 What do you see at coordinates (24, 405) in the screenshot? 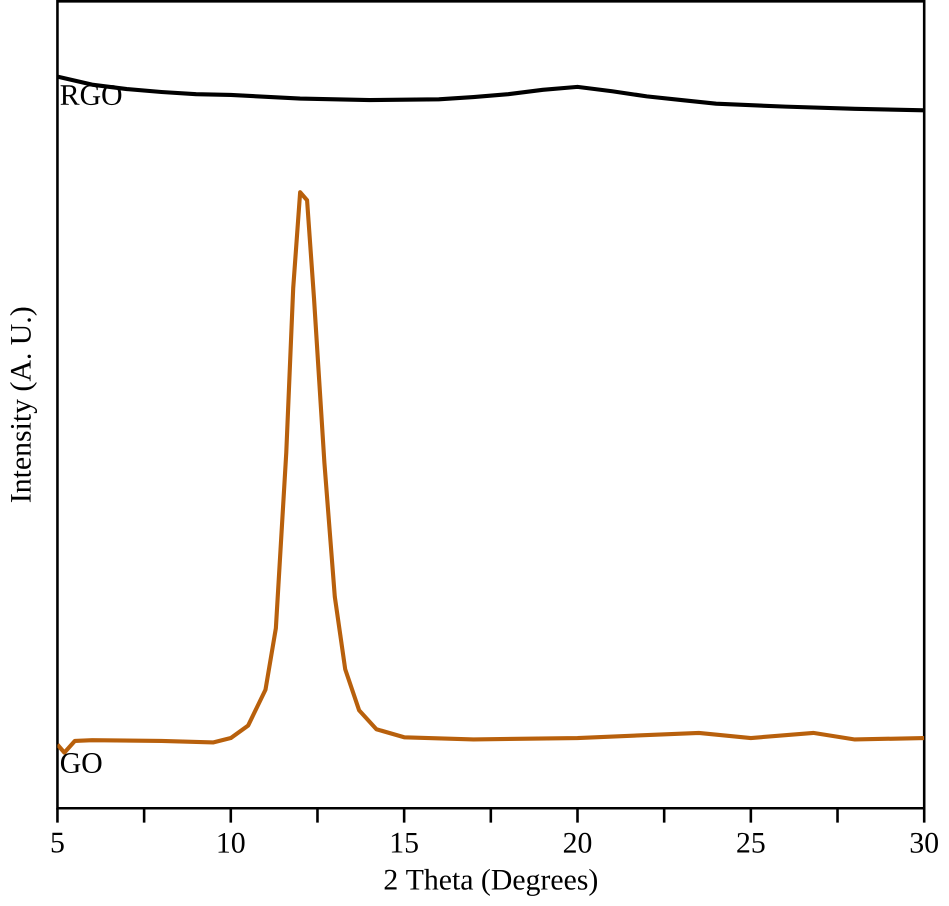
I see `y-axis-title: Intensity (A. U.)` at bounding box center [24, 405].